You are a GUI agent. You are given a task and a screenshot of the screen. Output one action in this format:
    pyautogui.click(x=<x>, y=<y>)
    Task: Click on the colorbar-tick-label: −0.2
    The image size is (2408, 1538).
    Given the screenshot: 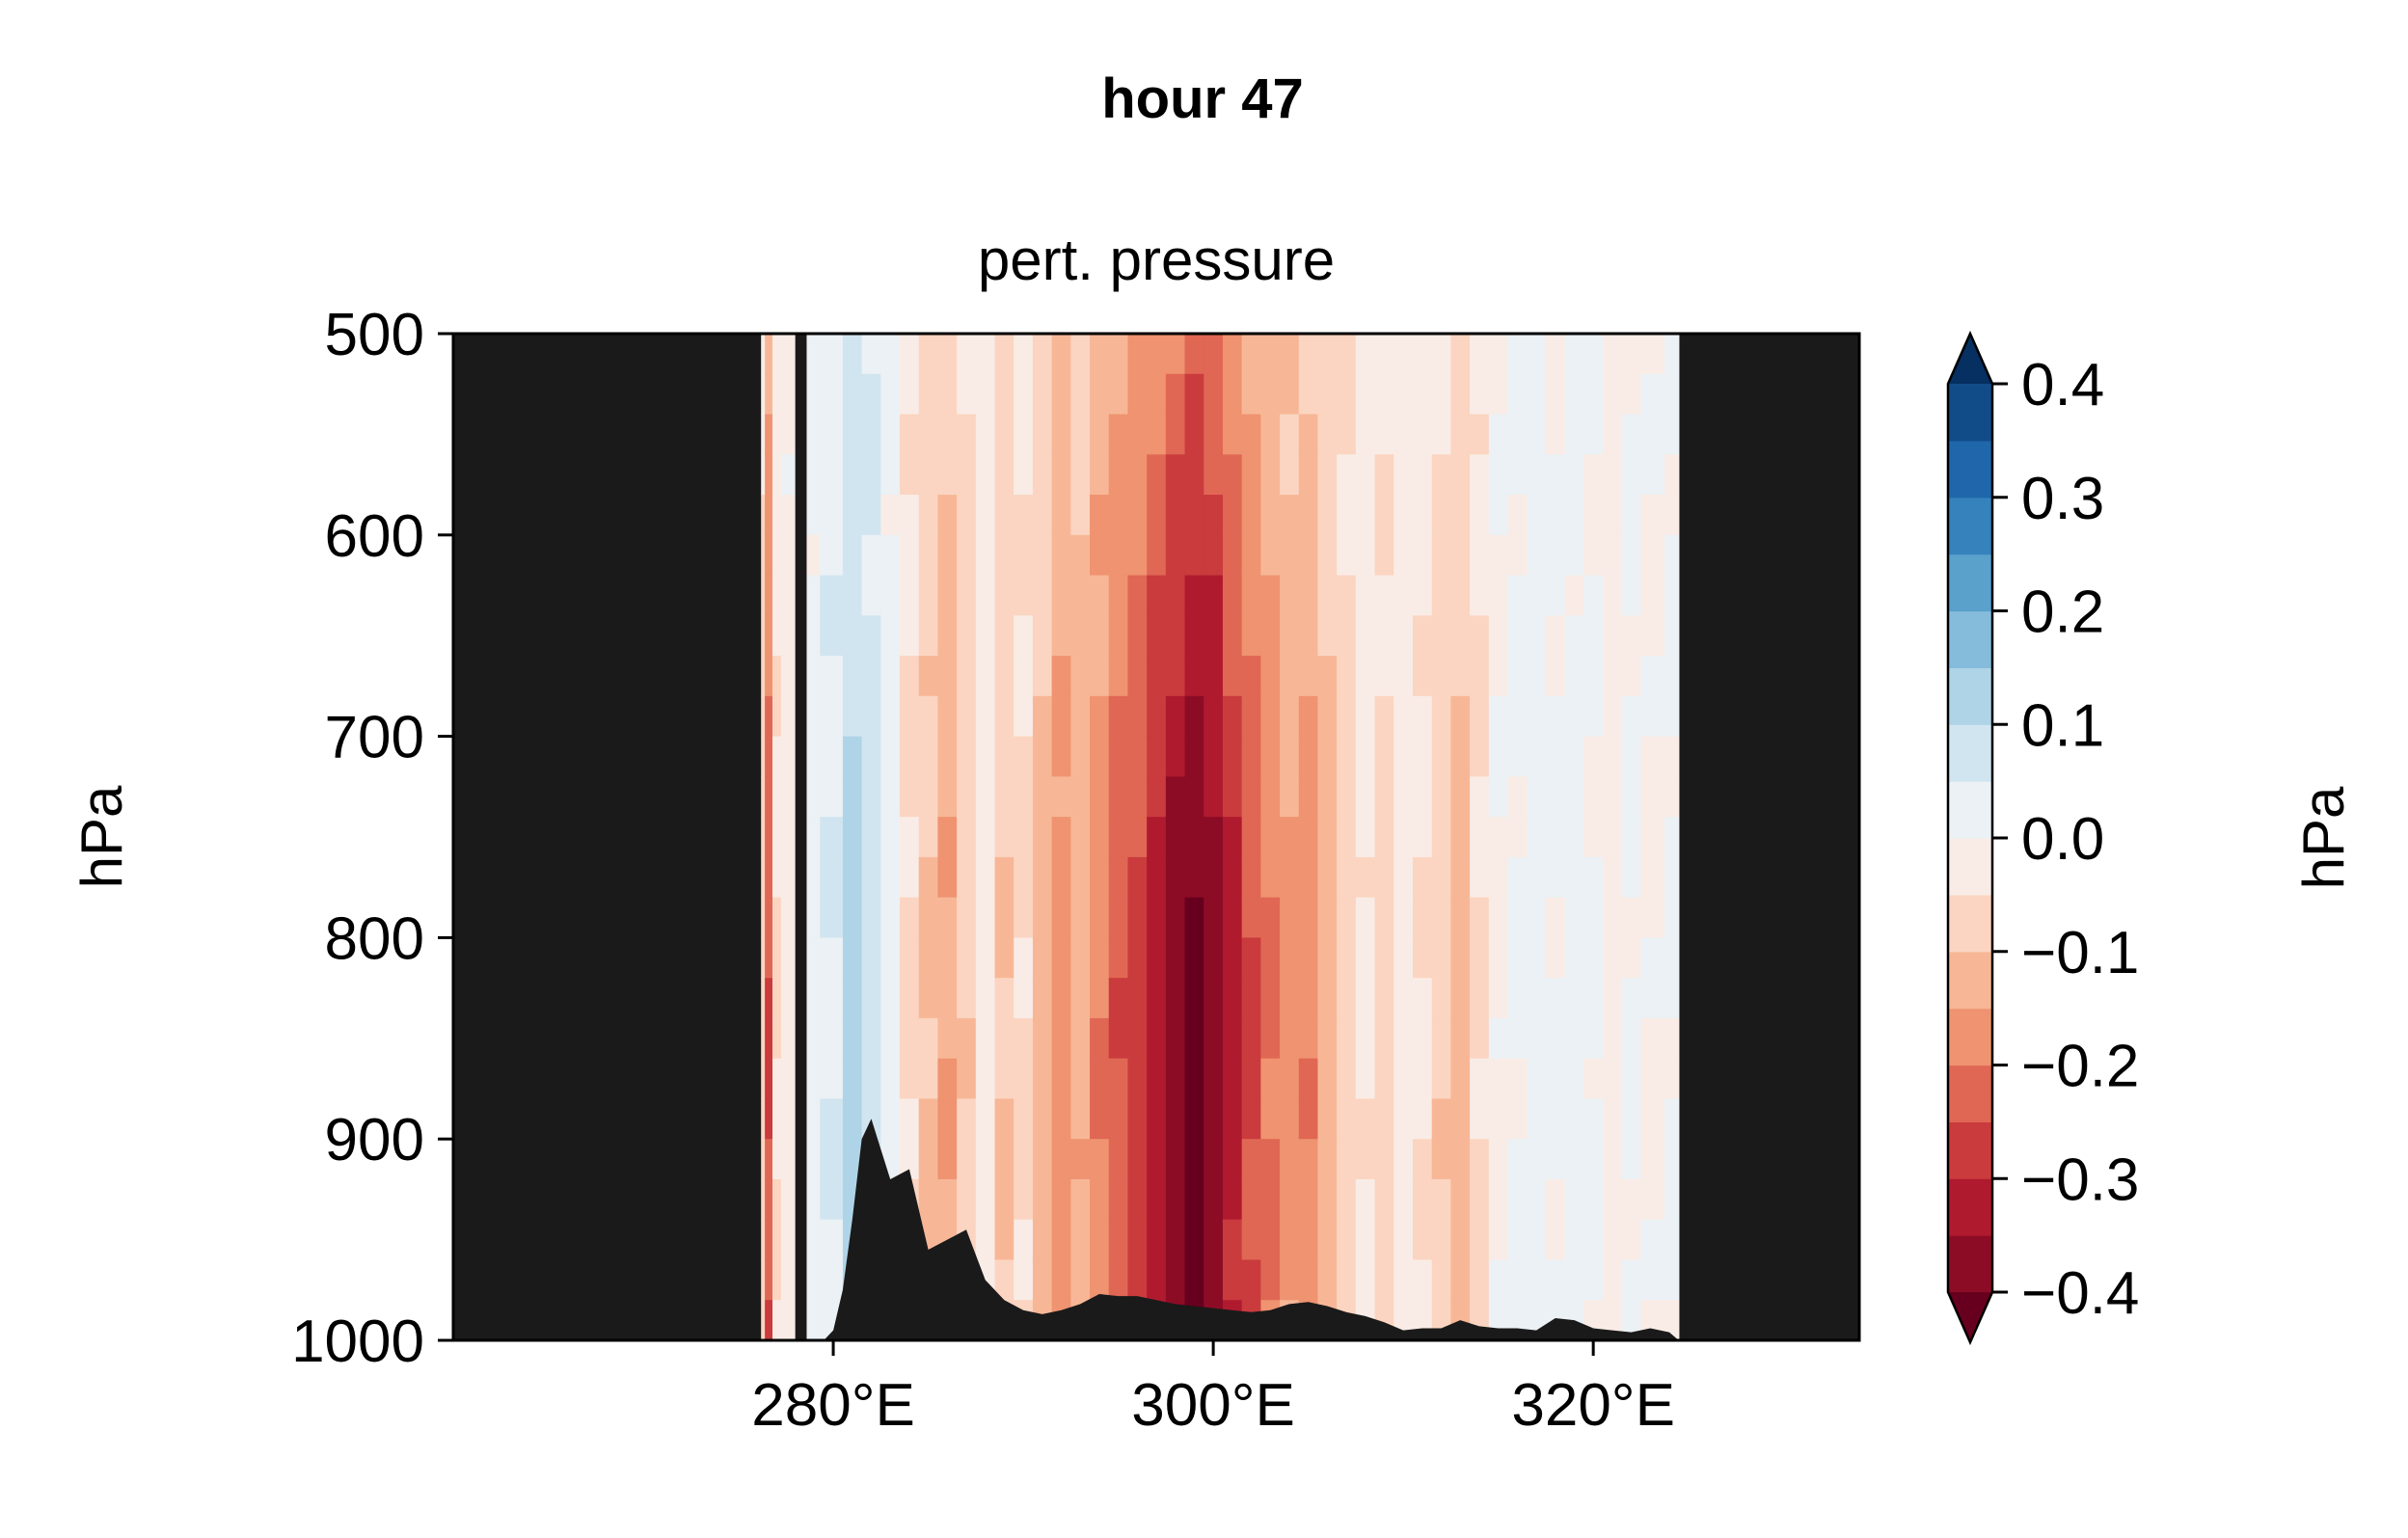 What is the action you would take?
    pyautogui.click(x=2080, y=1067)
    